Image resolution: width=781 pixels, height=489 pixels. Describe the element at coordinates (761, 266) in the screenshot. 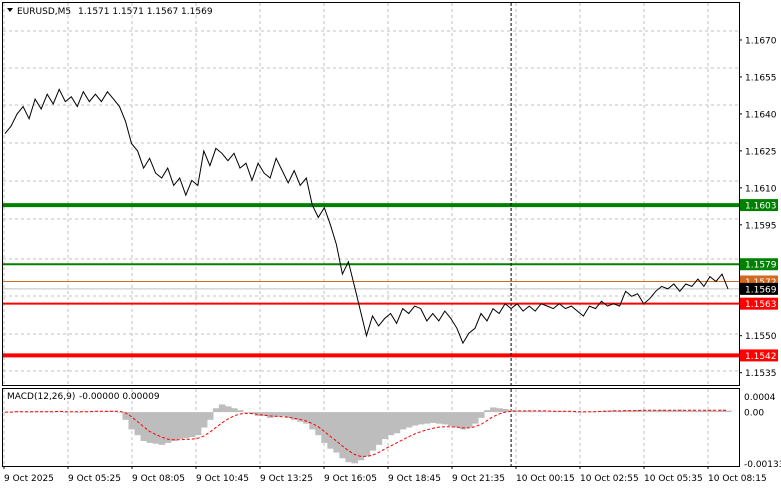

I see `level-label-1: 1.1579` at that location.